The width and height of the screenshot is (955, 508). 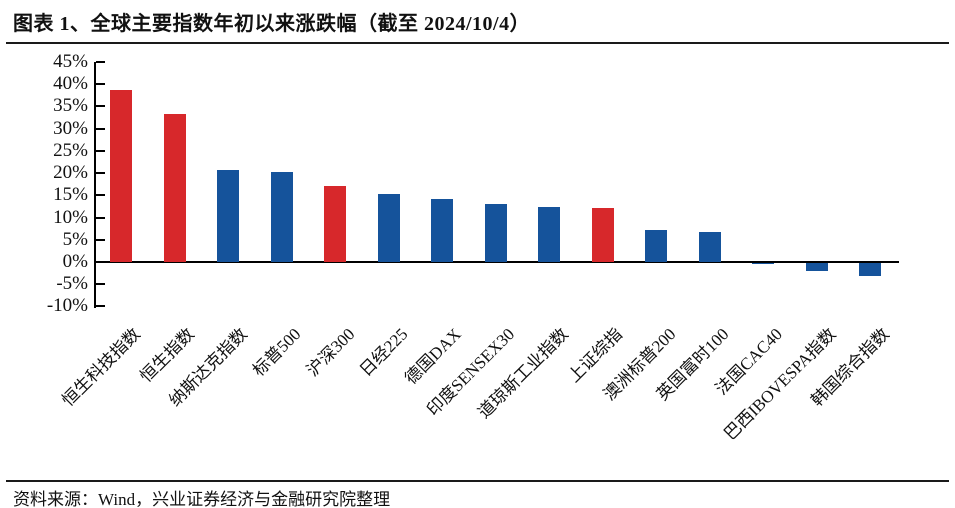 I want to click on y-axis-label: 45%, so click(x=70, y=61).